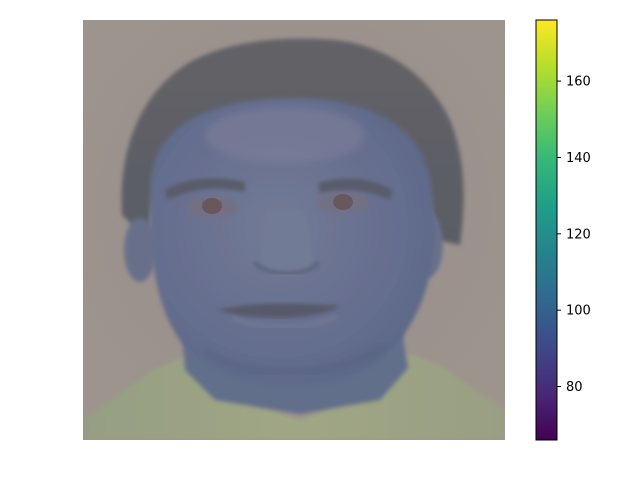 The image size is (640, 480). What do you see at coordinates (574, 387) in the screenshot?
I see `colorbar-tick-label-80: 80` at bounding box center [574, 387].